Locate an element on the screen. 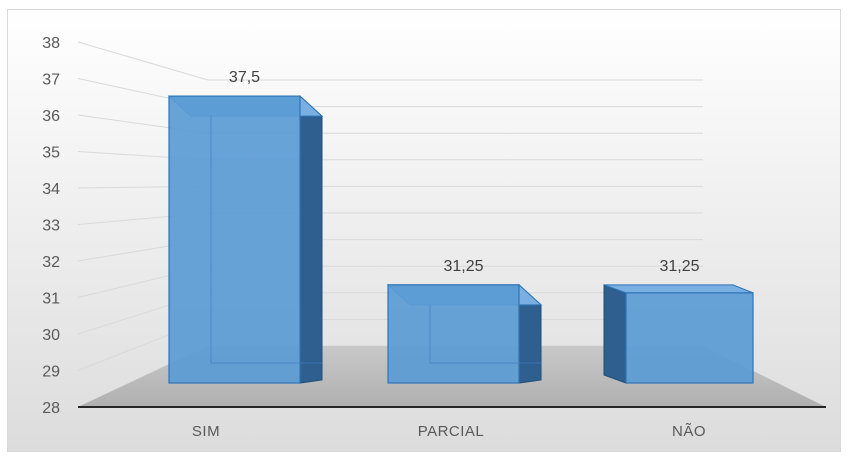 The height and width of the screenshot is (456, 852). bar-top-face is located at coordinates (678, 289).